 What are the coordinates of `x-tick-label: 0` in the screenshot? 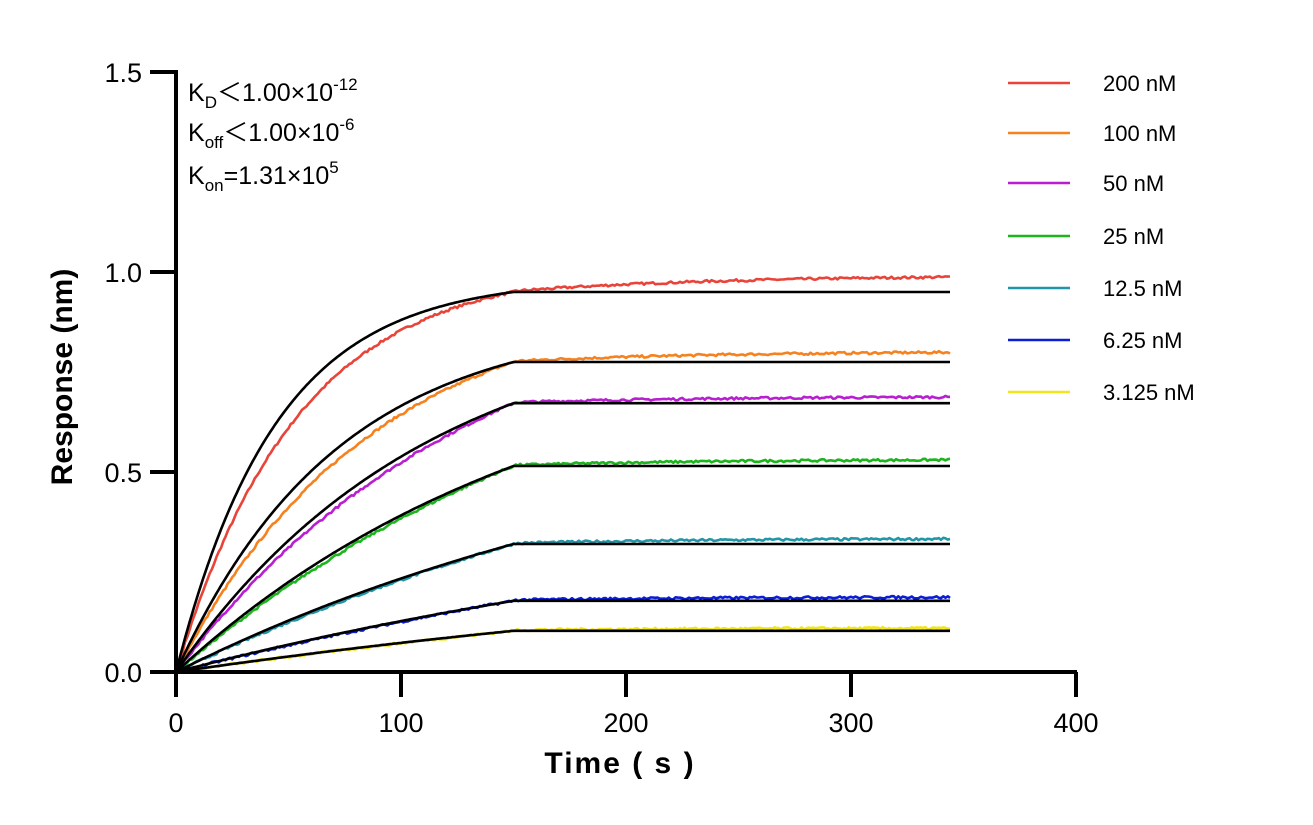 It's located at (175, 723).